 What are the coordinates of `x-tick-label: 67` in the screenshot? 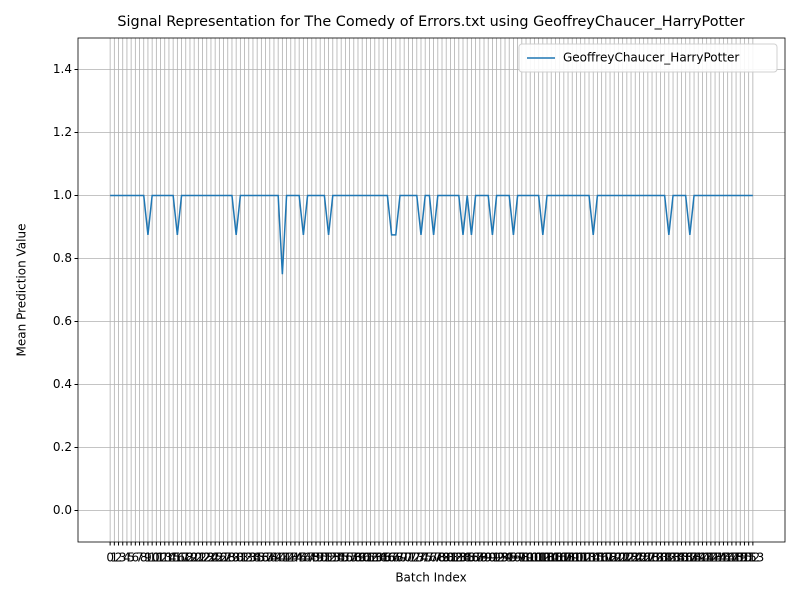 It's located at (391, 558).